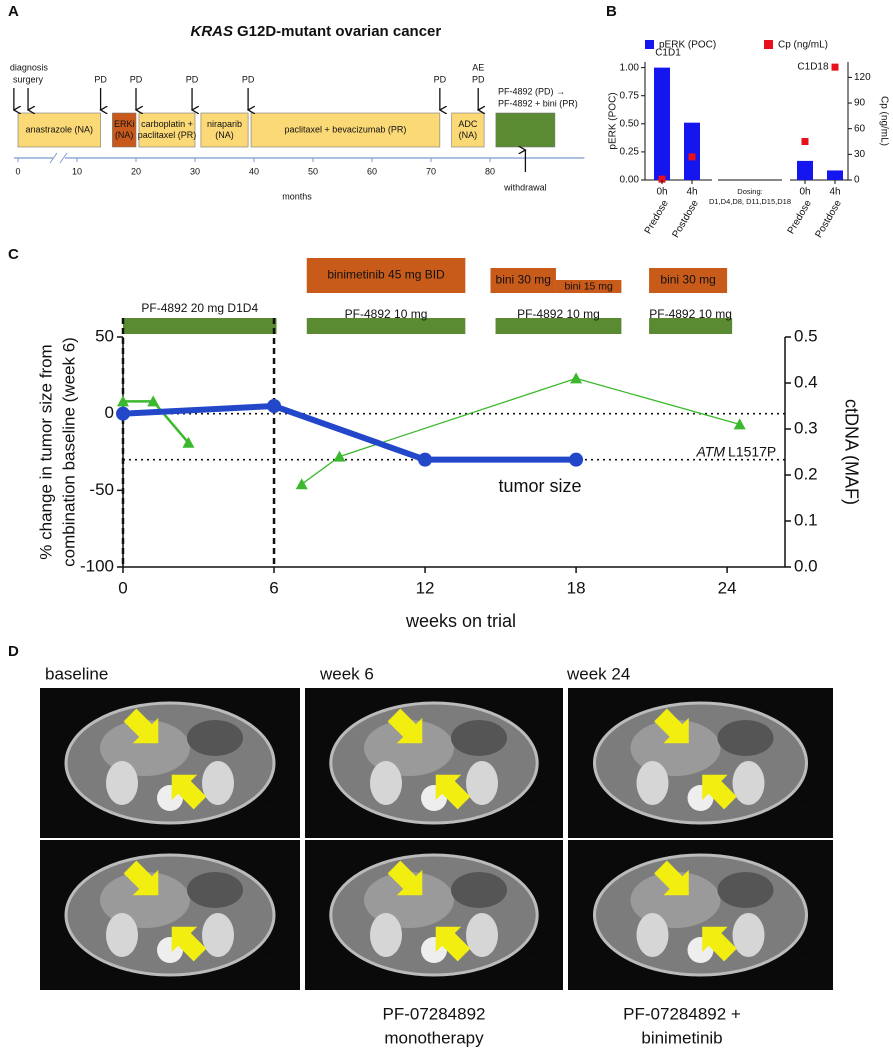 The height and width of the screenshot is (1050, 893). Describe the element at coordinates (829, 219) in the screenshot. I see `timepoint-label: Postdose` at that location.